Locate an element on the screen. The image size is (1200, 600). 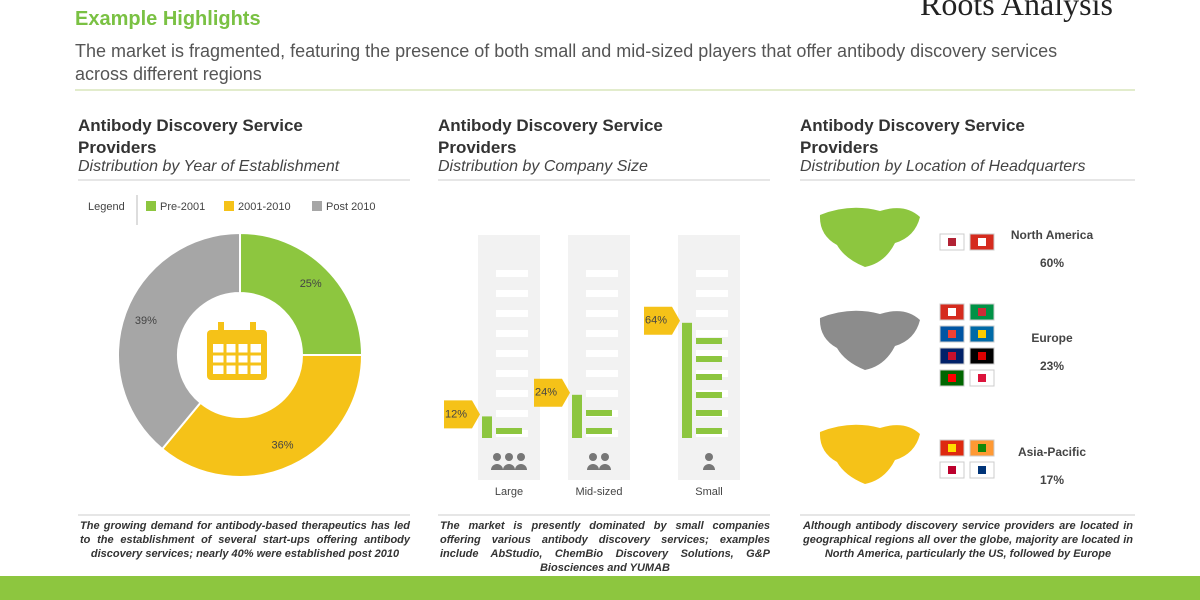
page-title: Example Highlights is located at coordinates (168, 19).